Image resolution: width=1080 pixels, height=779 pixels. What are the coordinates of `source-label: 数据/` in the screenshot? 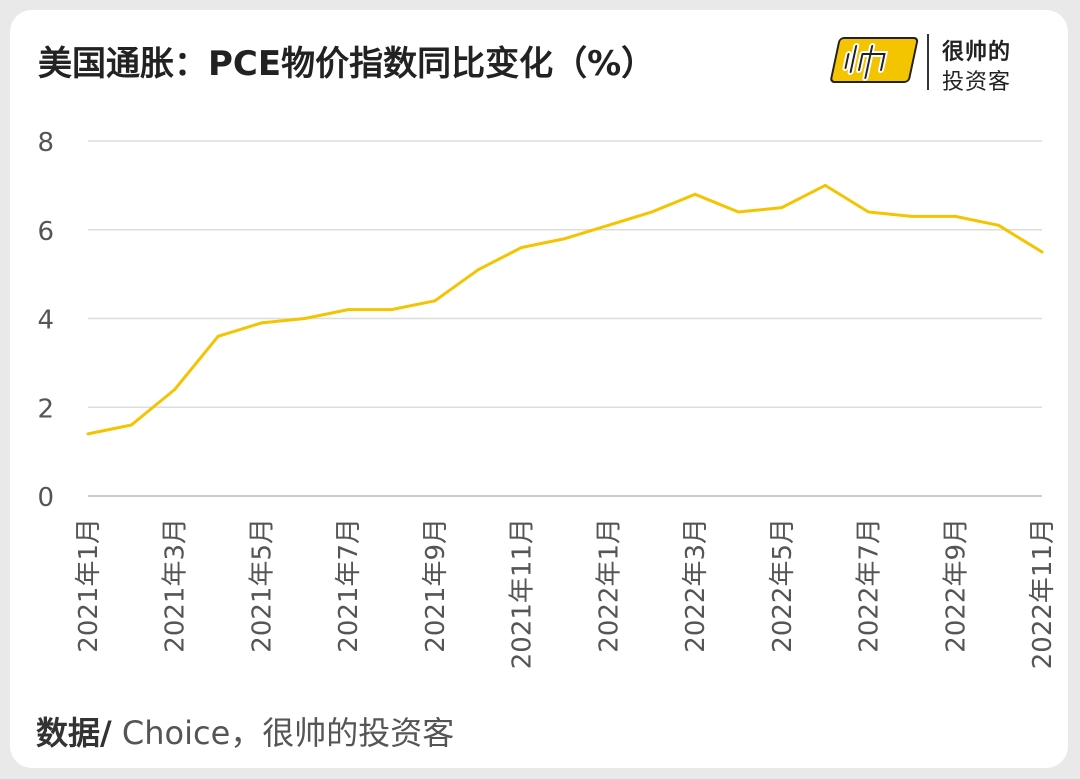 It's located at (74, 733).